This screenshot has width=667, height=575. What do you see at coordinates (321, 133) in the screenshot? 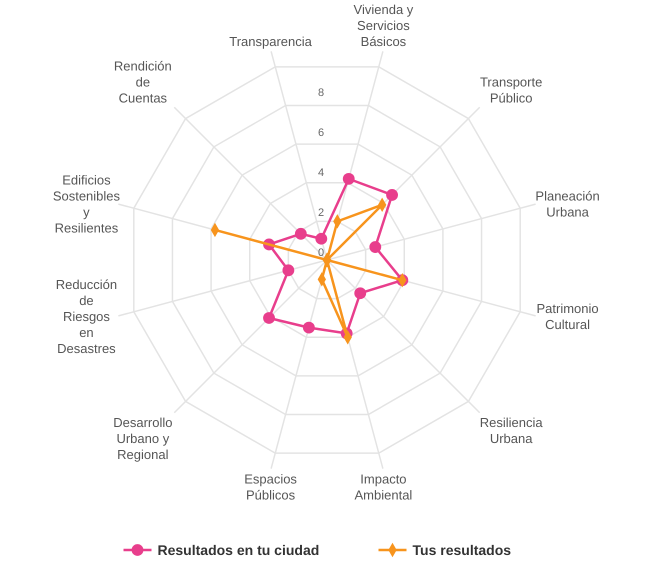
I see `y-tick-label: 6` at bounding box center [321, 133].